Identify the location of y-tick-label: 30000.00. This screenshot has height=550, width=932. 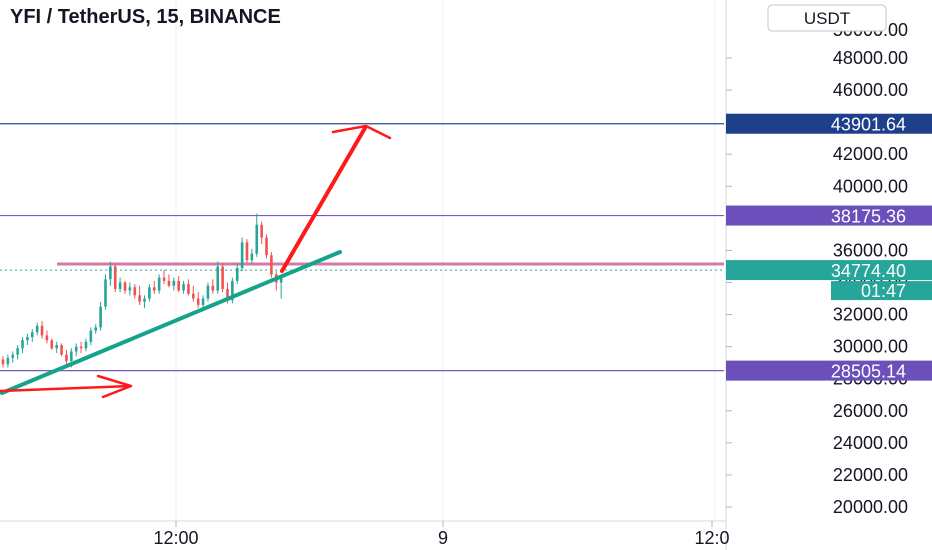
(870, 347).